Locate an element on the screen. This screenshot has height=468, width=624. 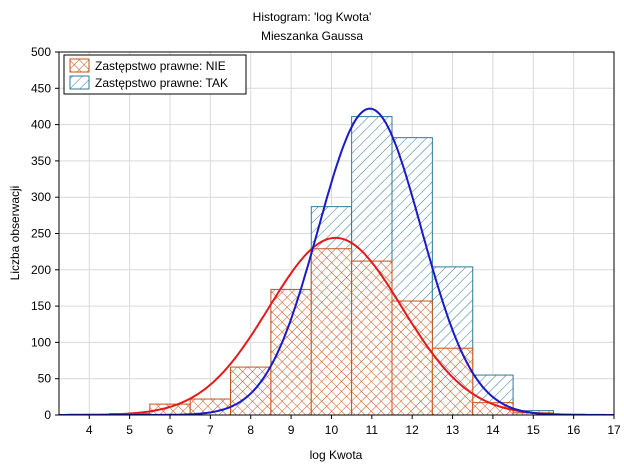
y-axis-title: Liczba obserwacji is located at coordinates (15, 233).